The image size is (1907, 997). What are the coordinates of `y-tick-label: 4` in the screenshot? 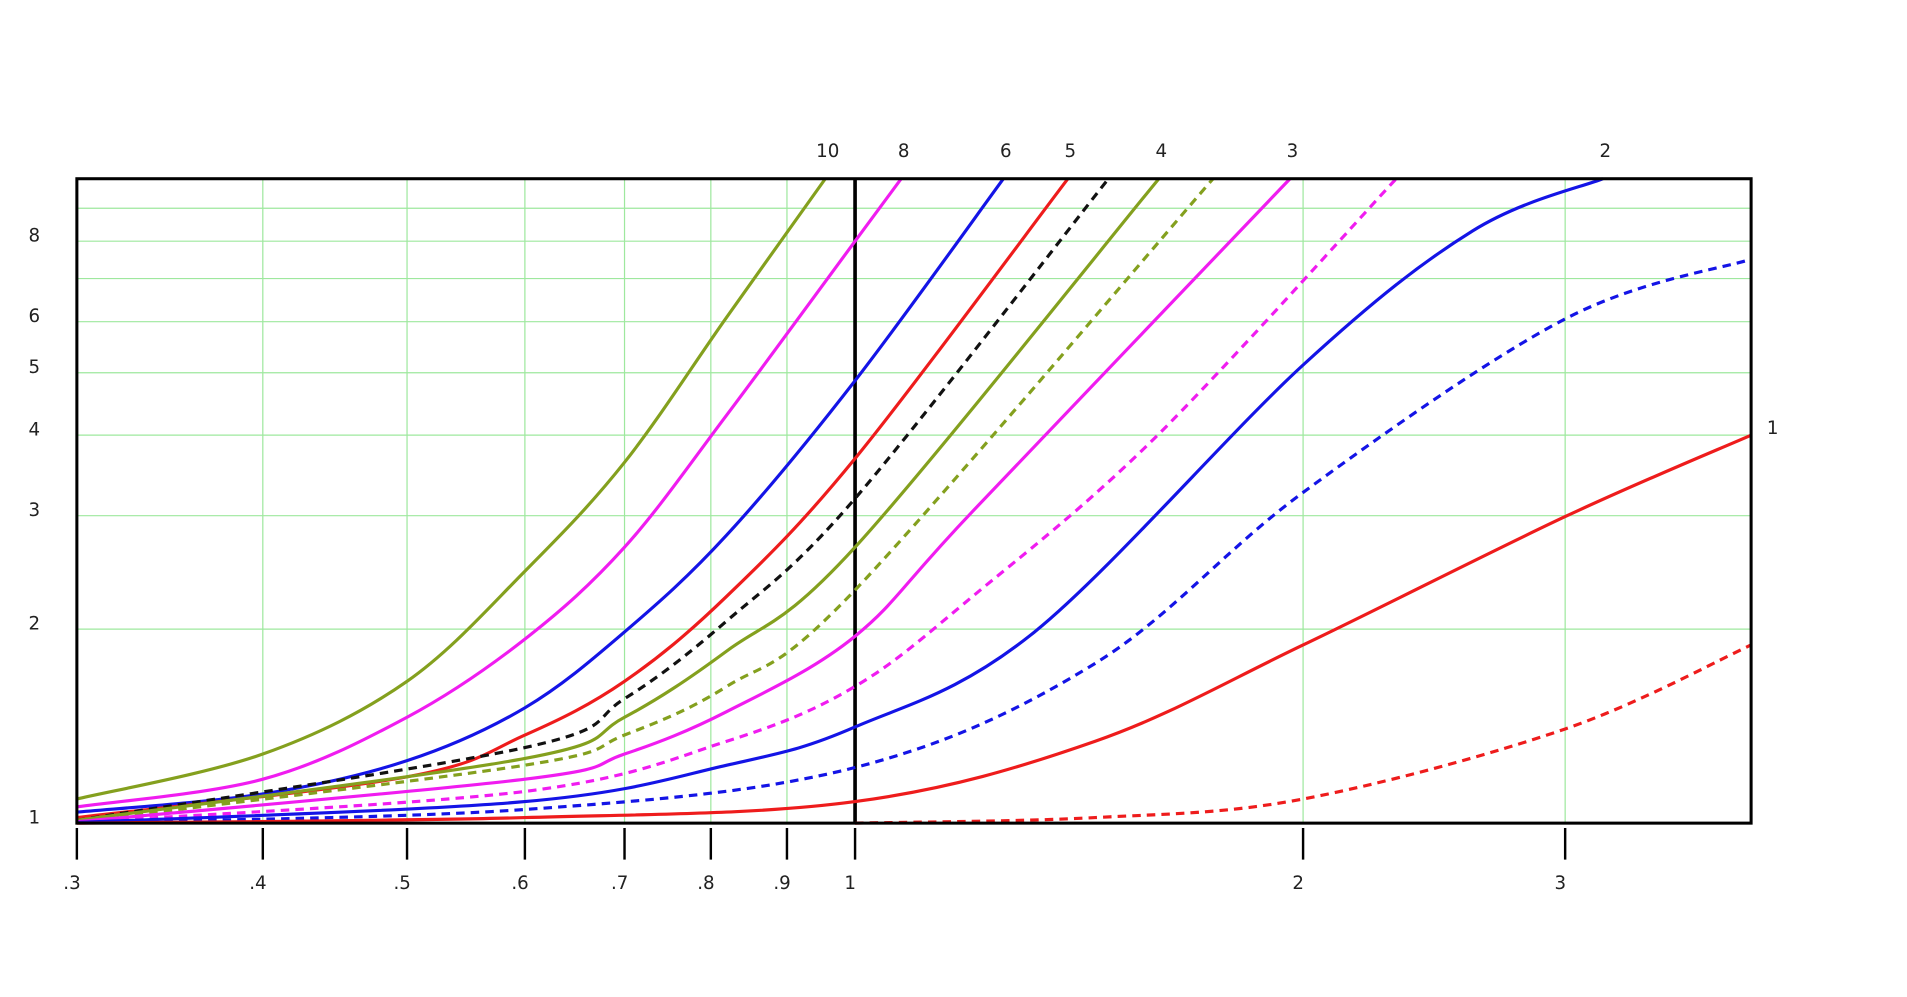 It's located at (35, 429).